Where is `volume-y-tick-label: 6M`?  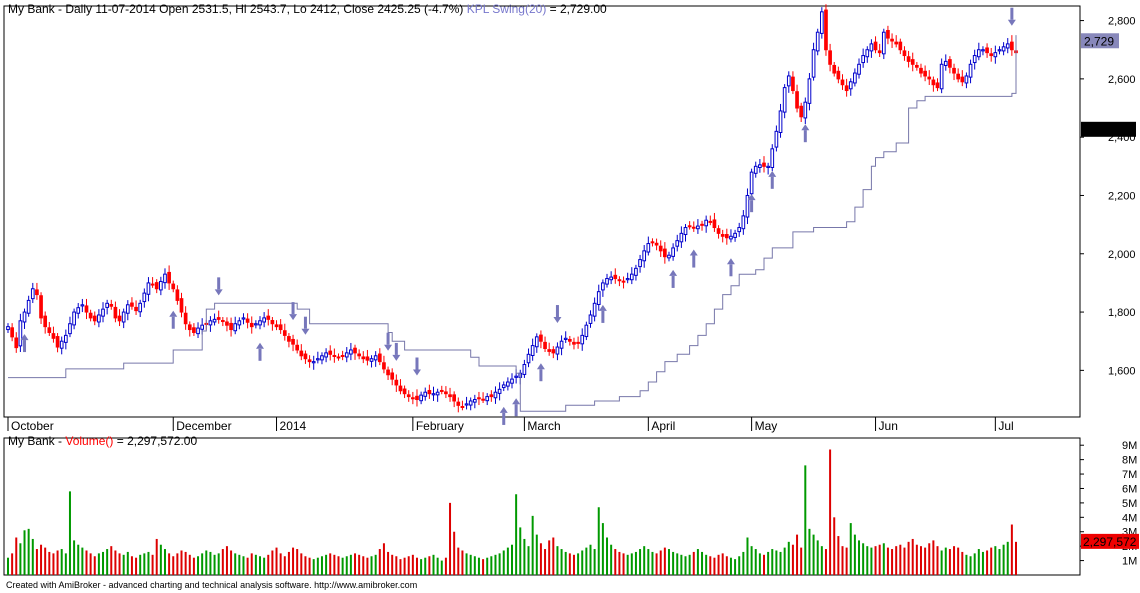
volume-y-tick-label: 6M is located at coordinates (1129, 489).